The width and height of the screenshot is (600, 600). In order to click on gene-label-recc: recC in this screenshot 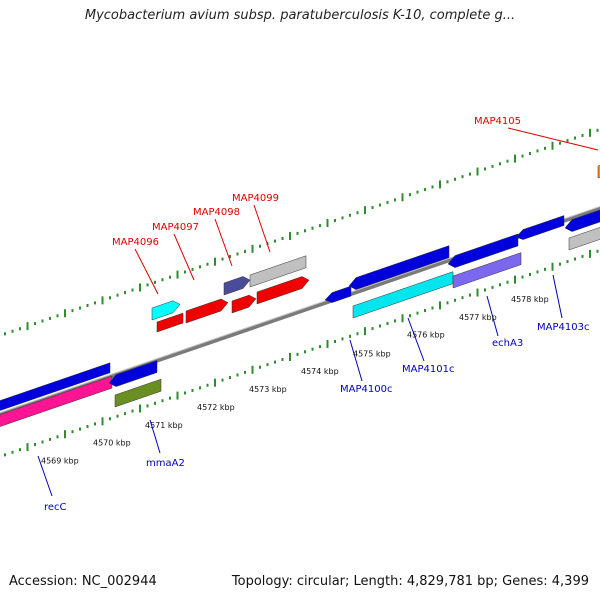, I will do `click(55, 507)`.